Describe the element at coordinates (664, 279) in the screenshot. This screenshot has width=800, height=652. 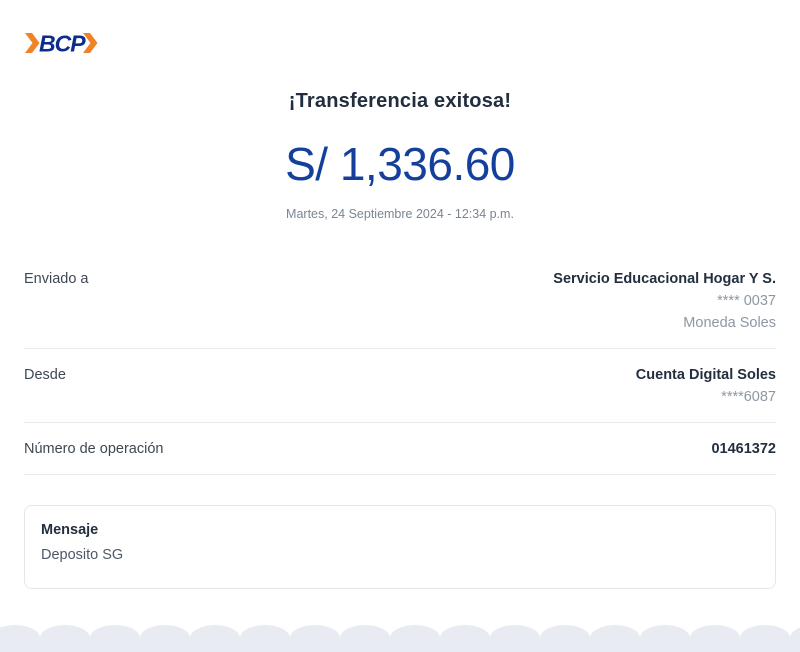
I see `recipient-name: Servicio Educacional Hogar Y S.` at that location.